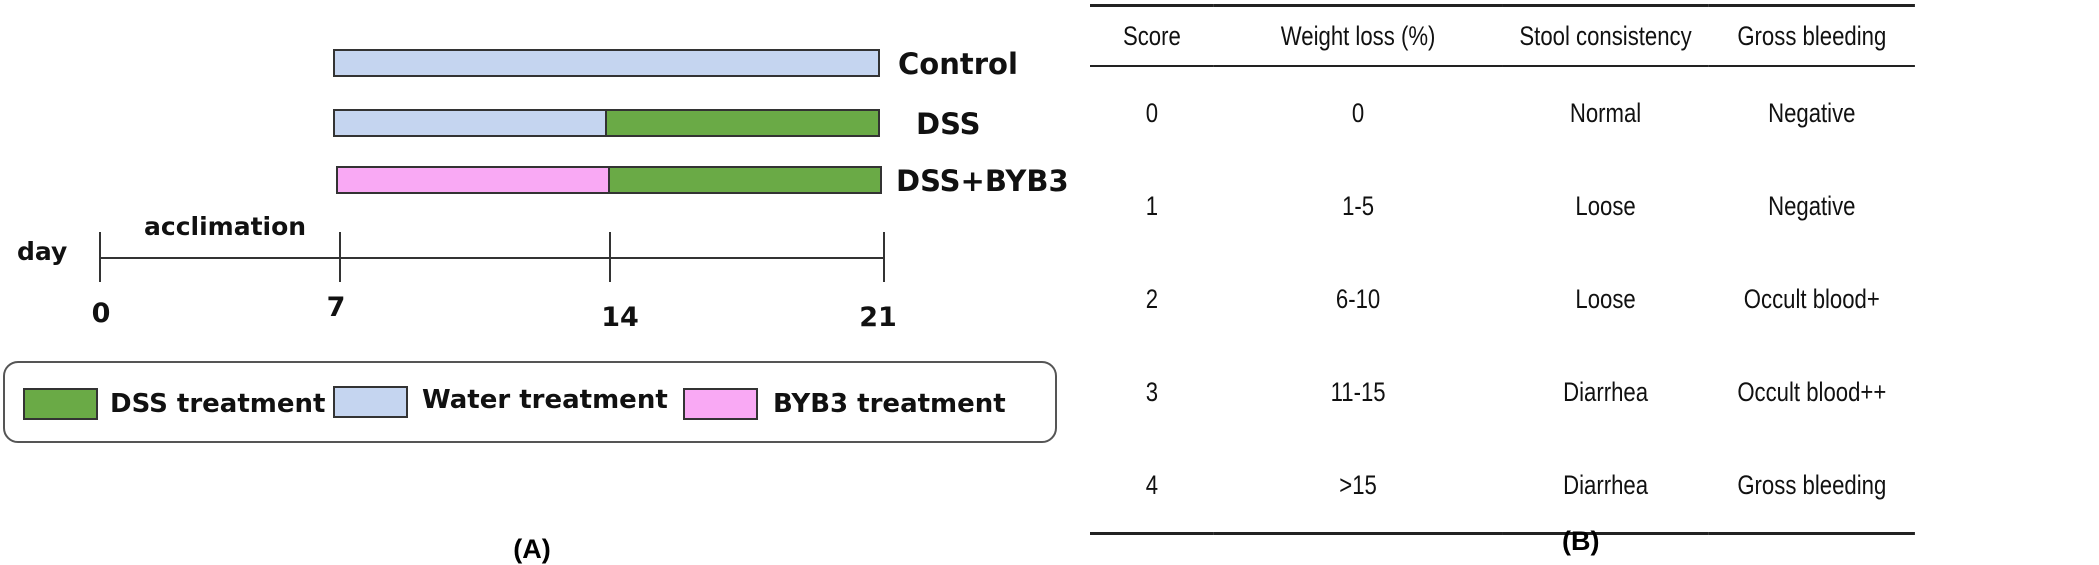 The image size is (2099, 565). I want to click on legend-label-byb3: BYB3 treatment, so click(889, 404).